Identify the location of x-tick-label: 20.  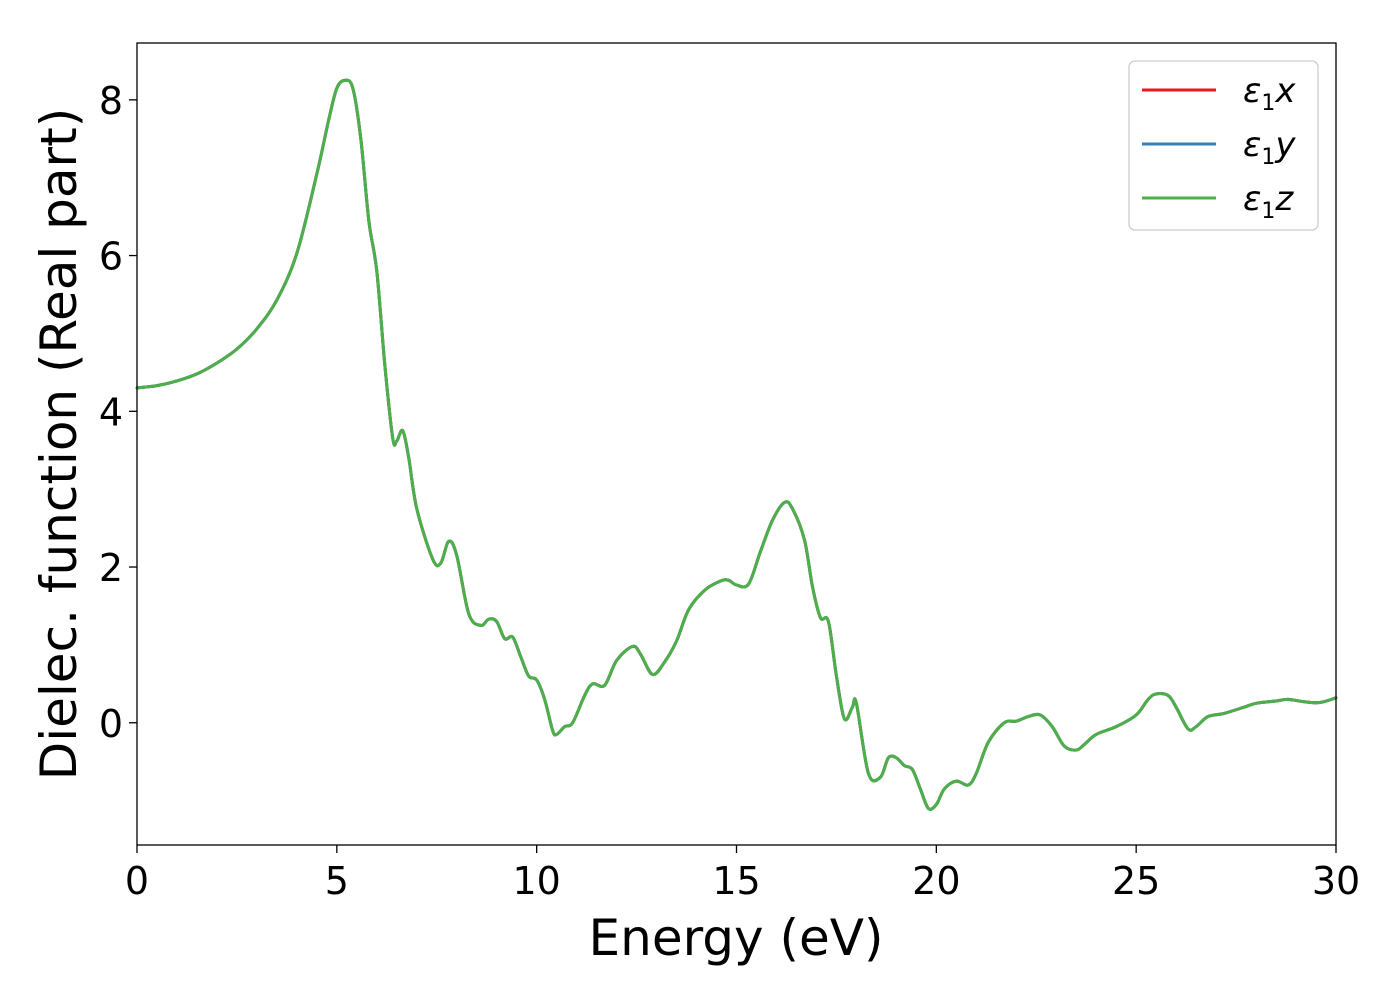
(936, 881).